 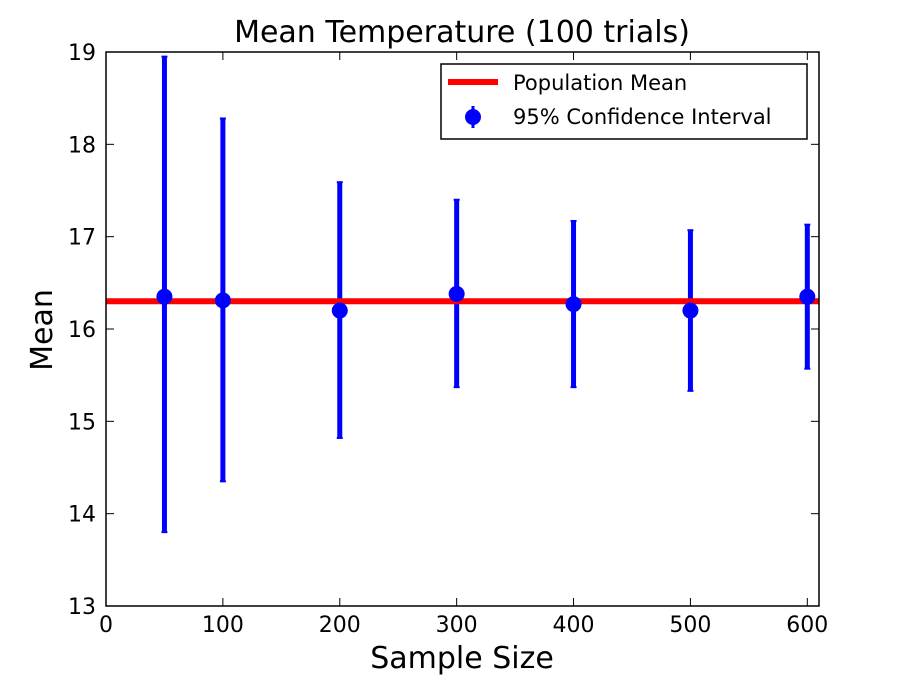 What do you see at coordinates (807, 625) in the screenshot?
I see `x-tick-label: 600` at bounding box center [807, 625].